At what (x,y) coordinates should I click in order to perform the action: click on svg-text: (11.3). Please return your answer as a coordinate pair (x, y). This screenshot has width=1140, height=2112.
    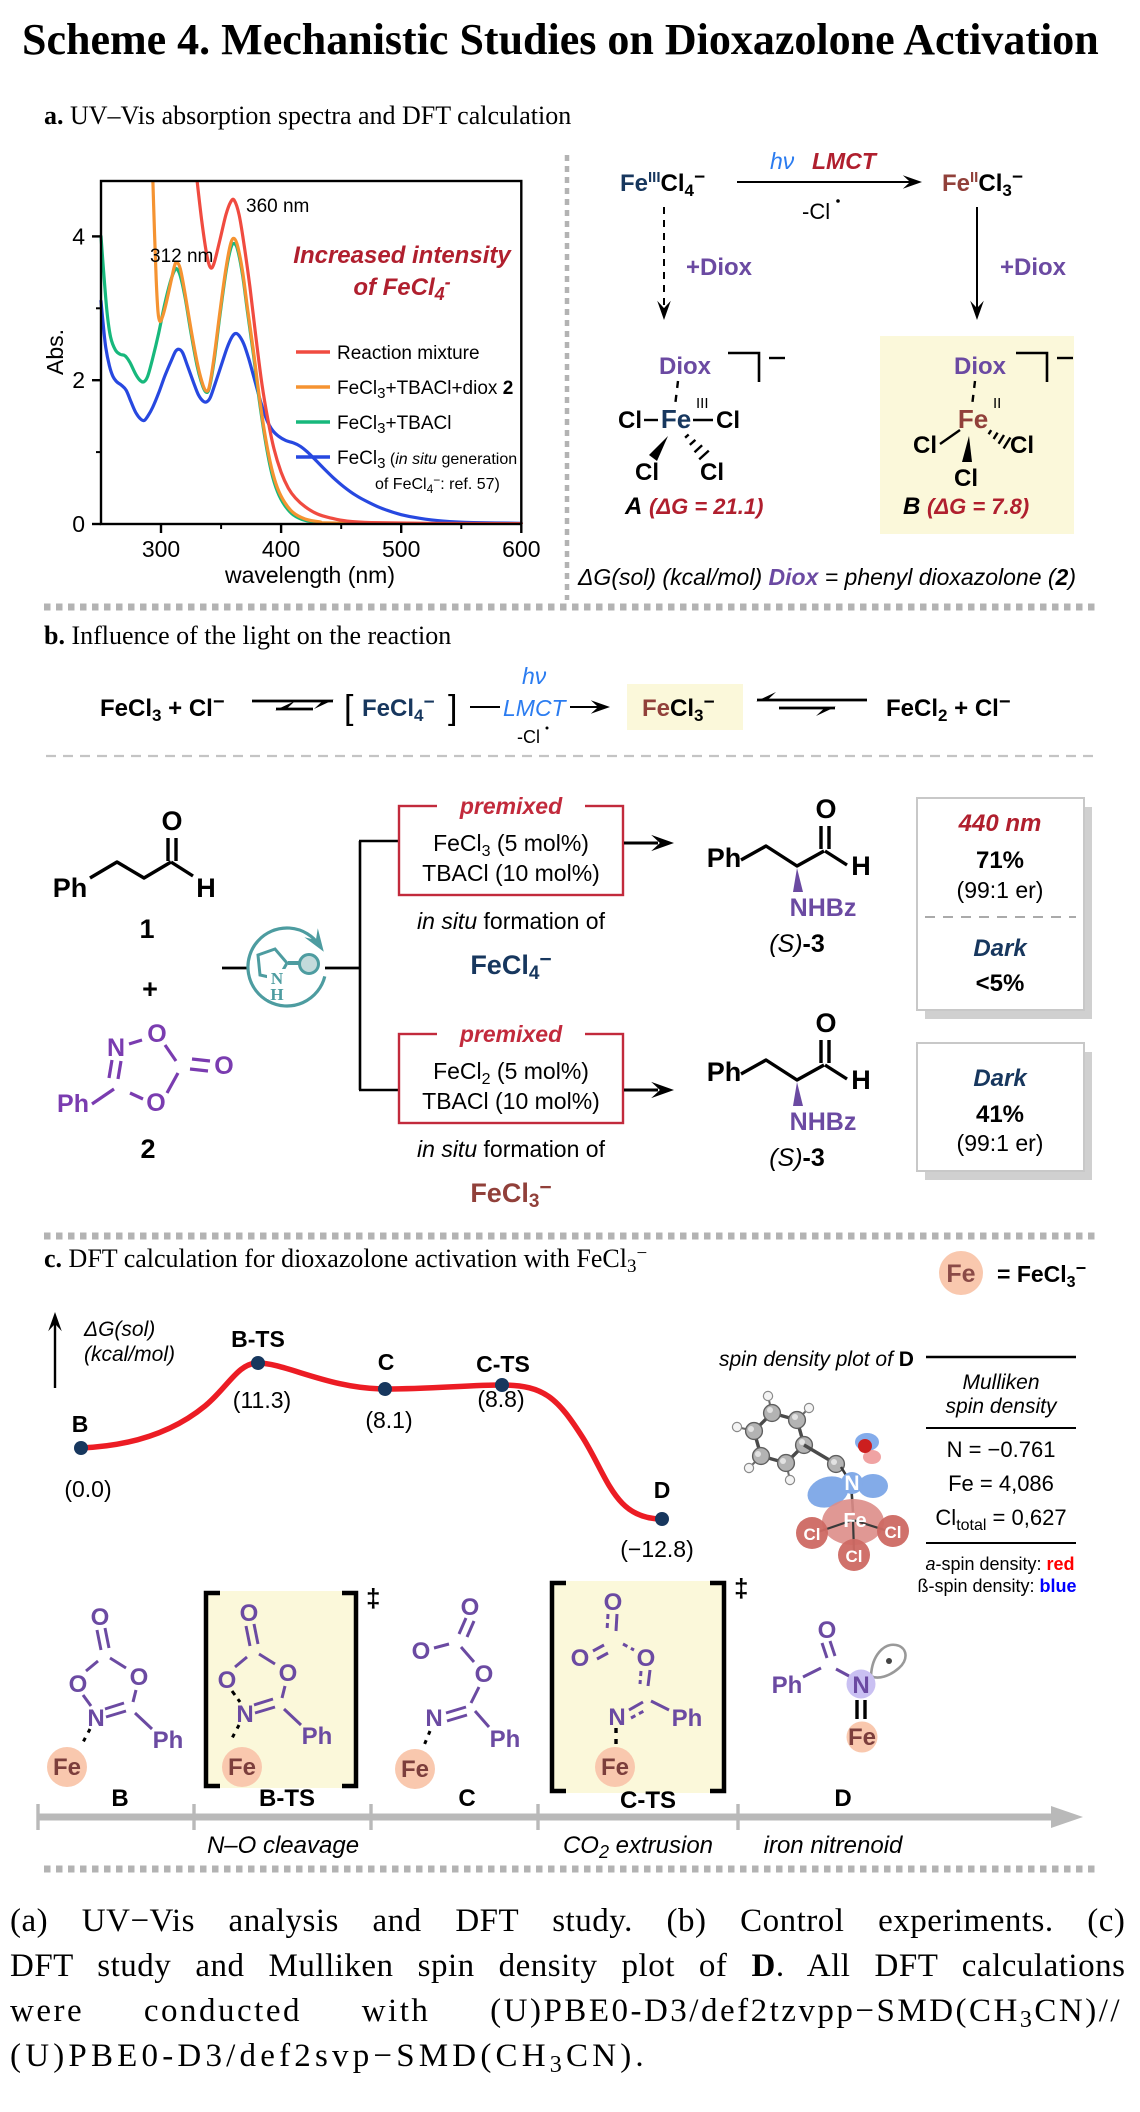
    Looking at the image, I should click on (262, 1400).